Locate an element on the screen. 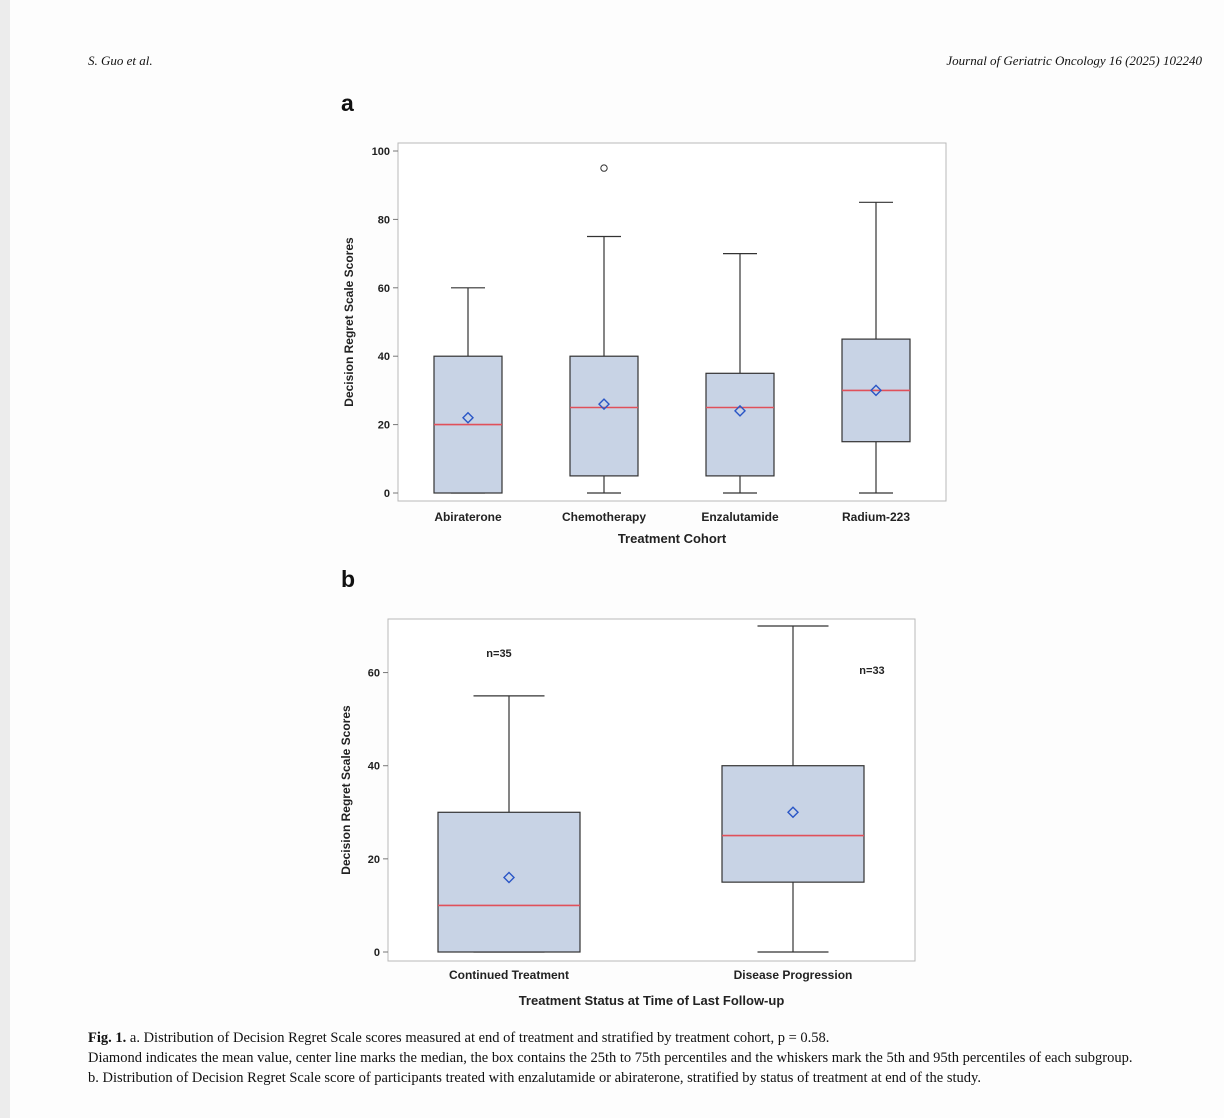 The height and width of the screenshot is (1118, 1224). x-category-label: Disease Progression is located at coordinates (793, 975).